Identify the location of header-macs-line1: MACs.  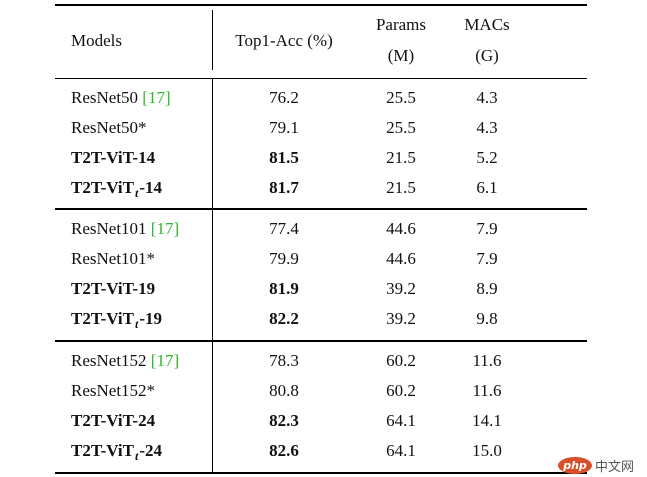
(487, 24).